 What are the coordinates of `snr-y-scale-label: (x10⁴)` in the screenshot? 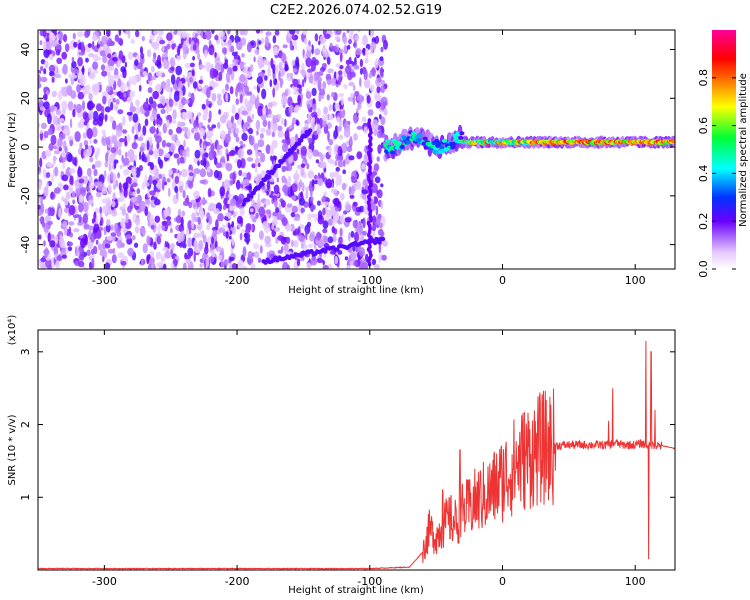 It's located at (12, 330).